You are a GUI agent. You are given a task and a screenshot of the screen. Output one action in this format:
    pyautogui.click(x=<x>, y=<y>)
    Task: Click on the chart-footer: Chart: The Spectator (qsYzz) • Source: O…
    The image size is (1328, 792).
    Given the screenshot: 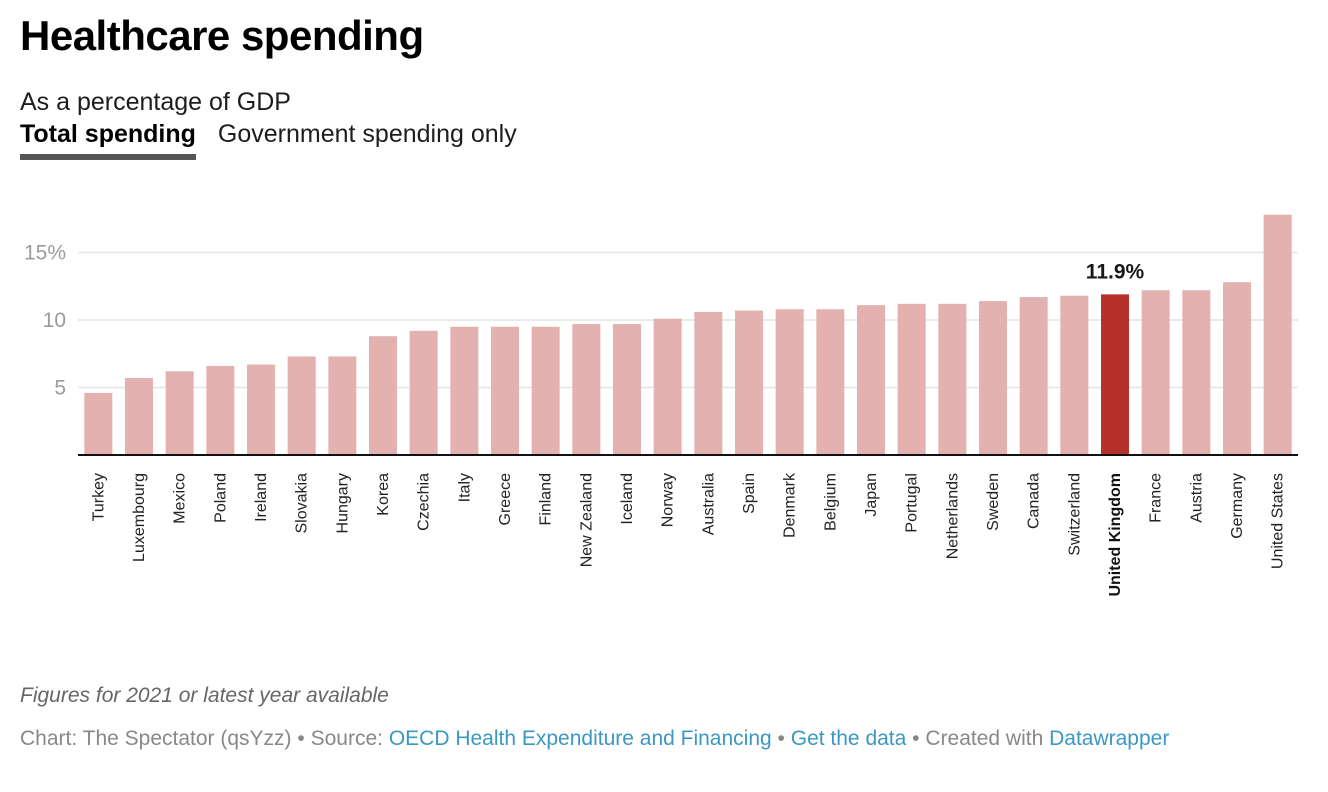 What is the action you would take?
    pyautogui.click(x=594, y=739)
    